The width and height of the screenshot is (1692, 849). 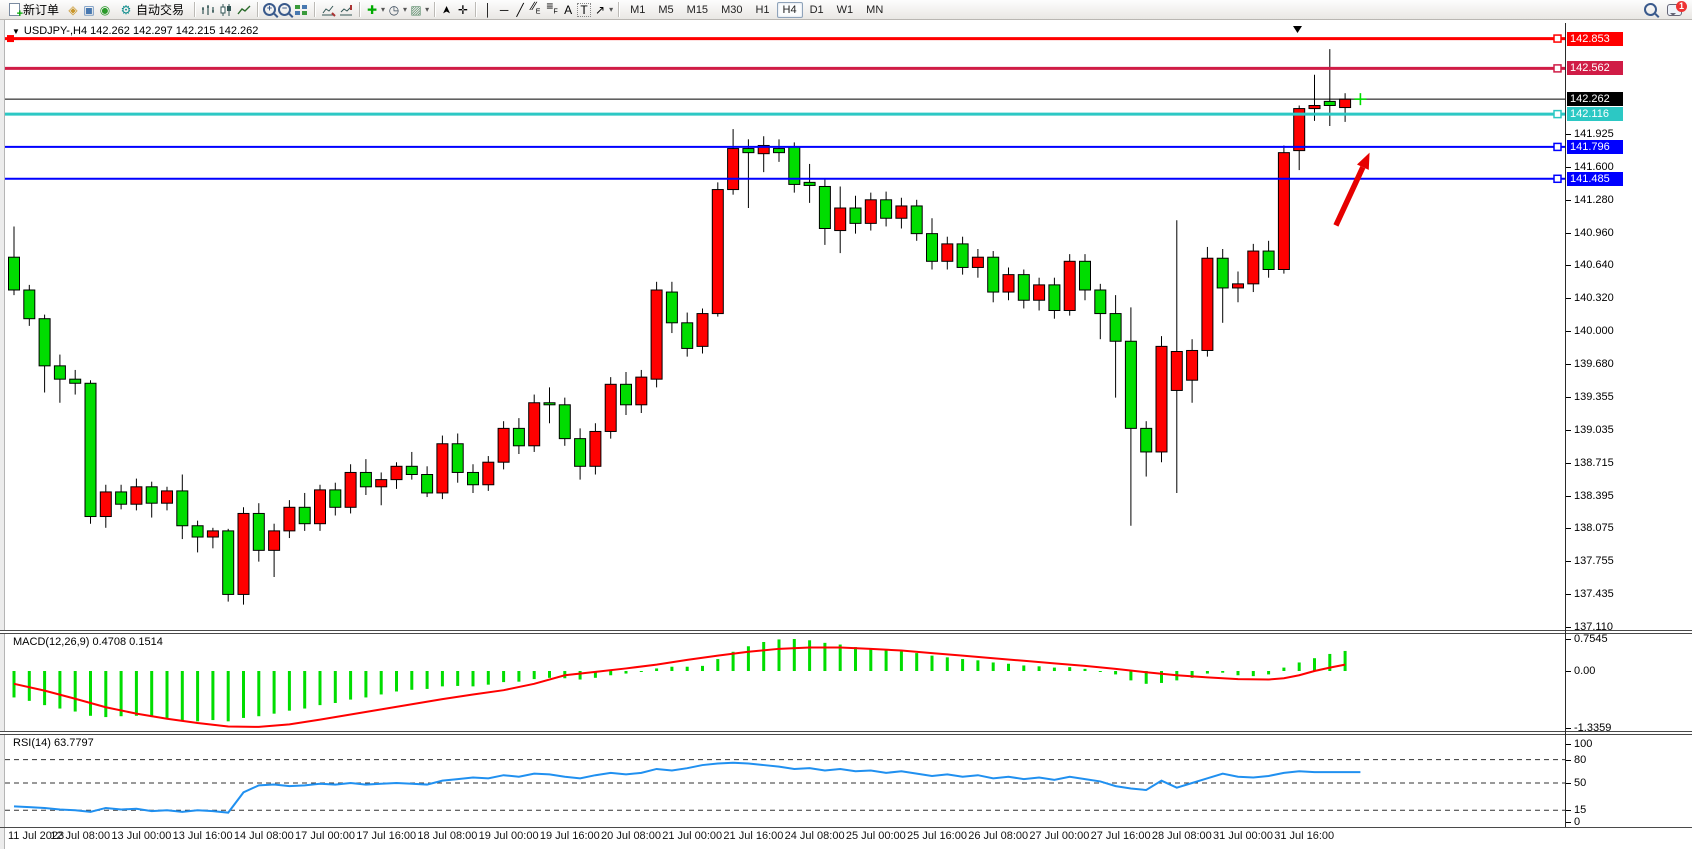 I want to click on new-order-label: 新订单, so click(x=41, y=9).